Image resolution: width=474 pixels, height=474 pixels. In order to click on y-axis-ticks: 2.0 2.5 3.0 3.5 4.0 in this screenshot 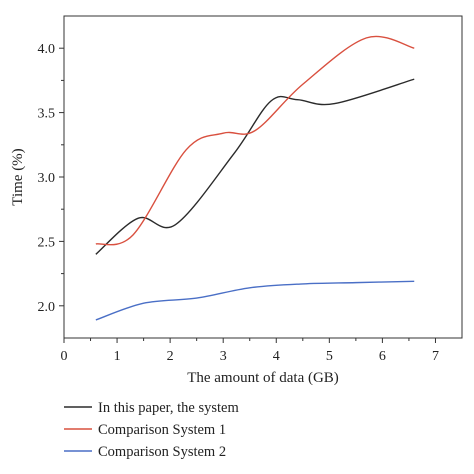, I will do `click(51, 178)`.